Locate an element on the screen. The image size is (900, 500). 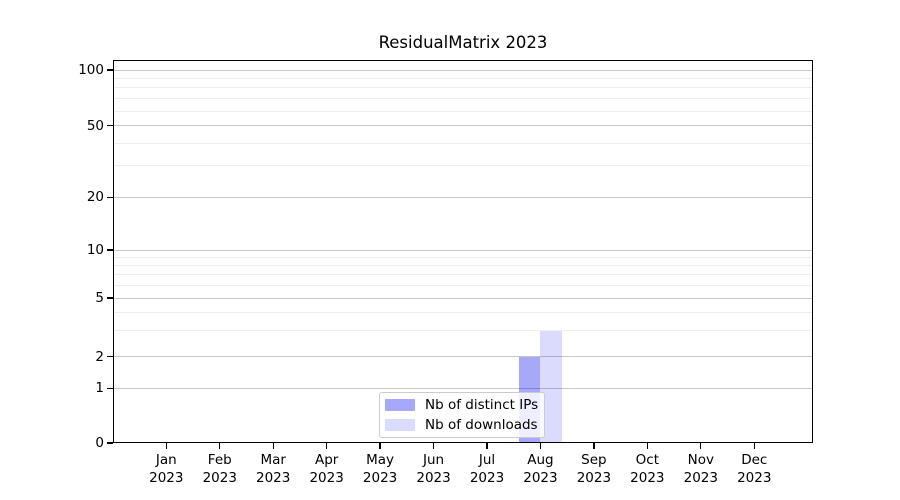
x-tick-mark-jul is located at coordinates (487, 446).